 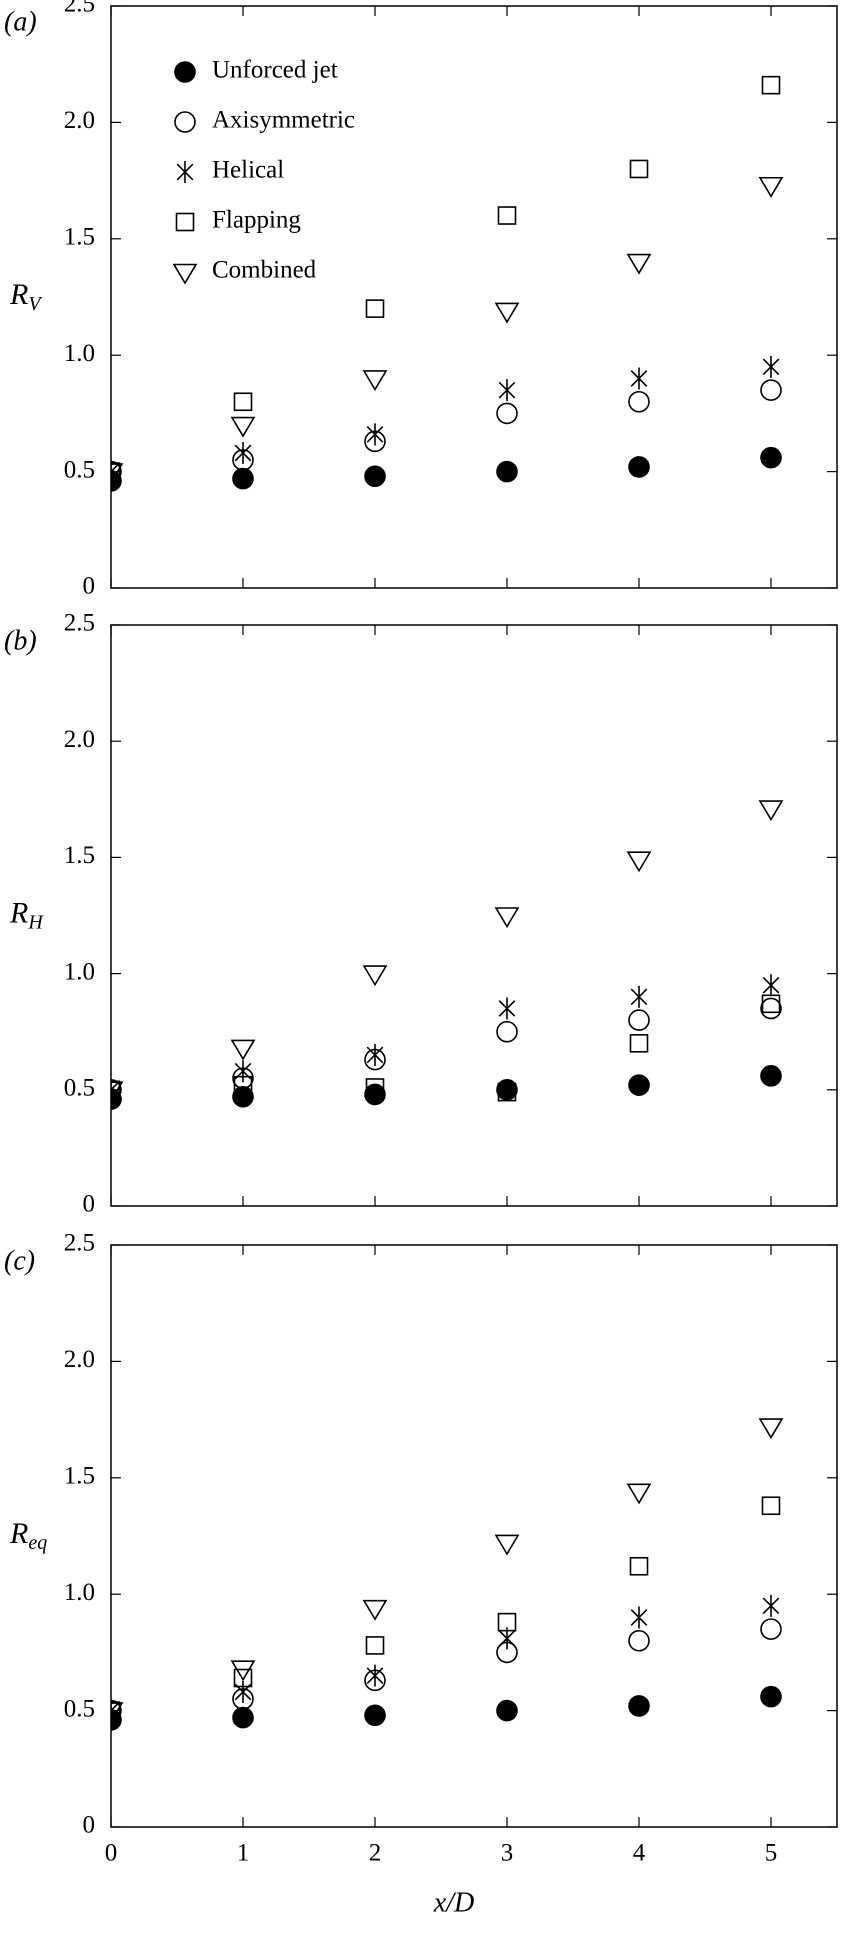 I want to click on legend-label: Flapping, so click(x=256, y=220).